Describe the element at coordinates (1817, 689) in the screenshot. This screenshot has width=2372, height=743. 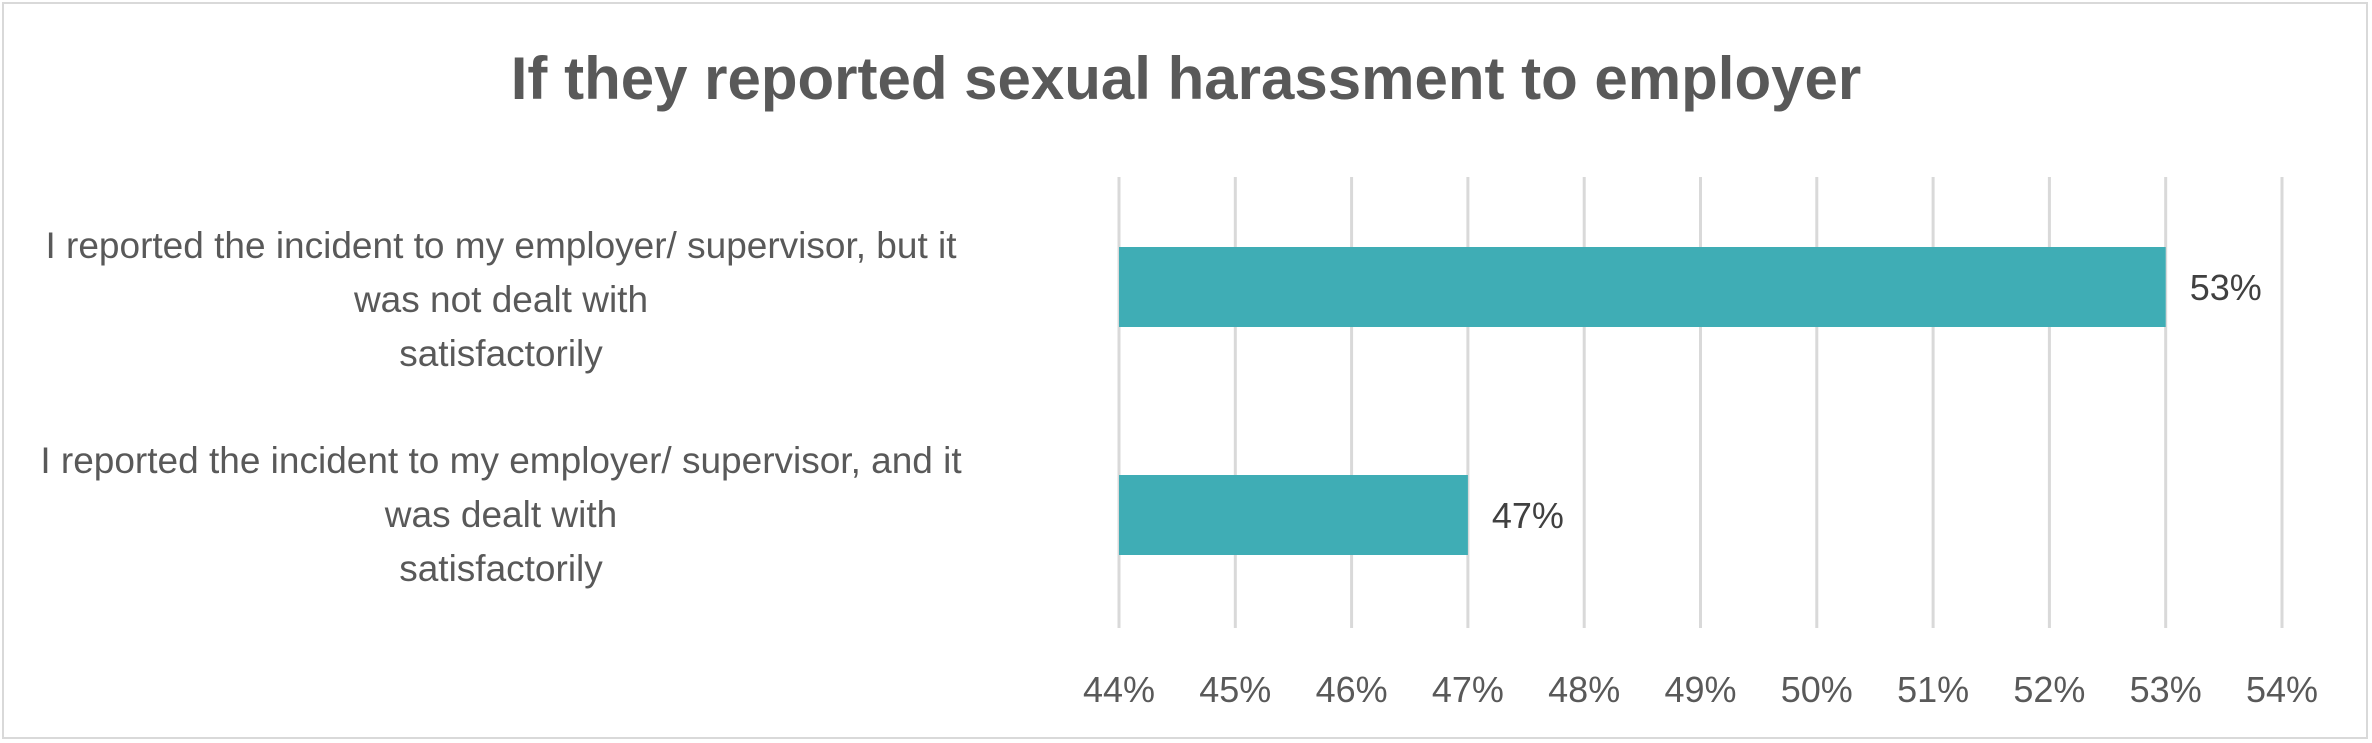
I see `x-tick-label: 50%` at that location.